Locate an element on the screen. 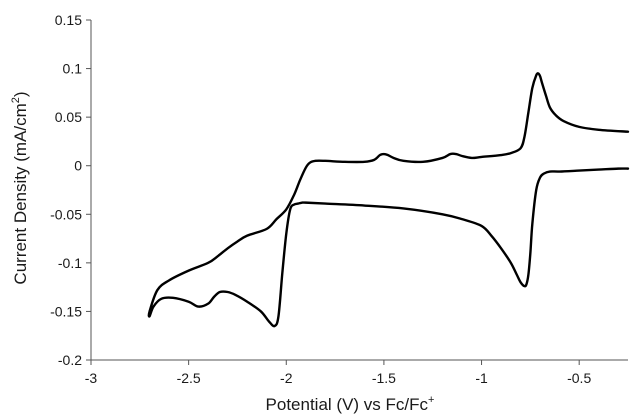 The height and width of the screenshot is (416, 630). y-tick-label: -0.15 is located at coordinates (66, 311).